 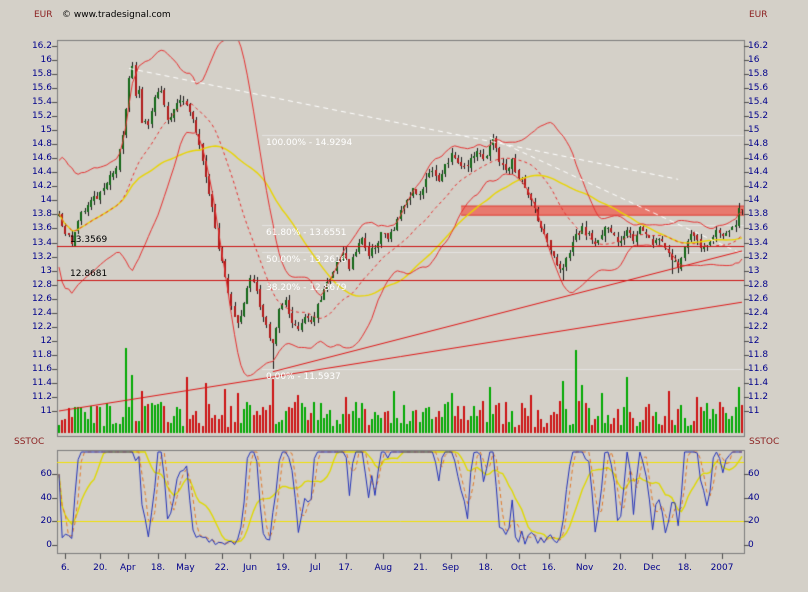 What do you see at coordinates (43, 15) in the screenshot?
I see `price-axis-currency-left: EUR` at bounding box center [43, 15].